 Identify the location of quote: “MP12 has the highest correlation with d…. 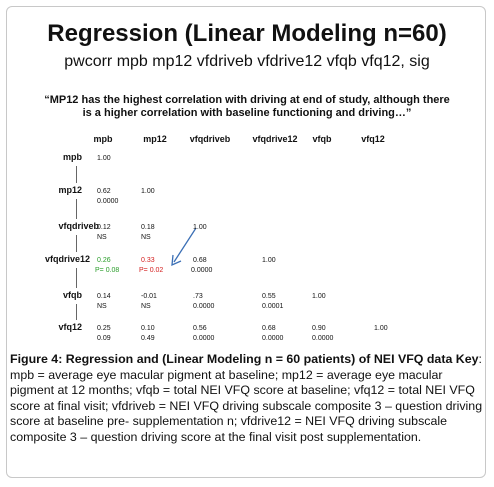
(247, 106).